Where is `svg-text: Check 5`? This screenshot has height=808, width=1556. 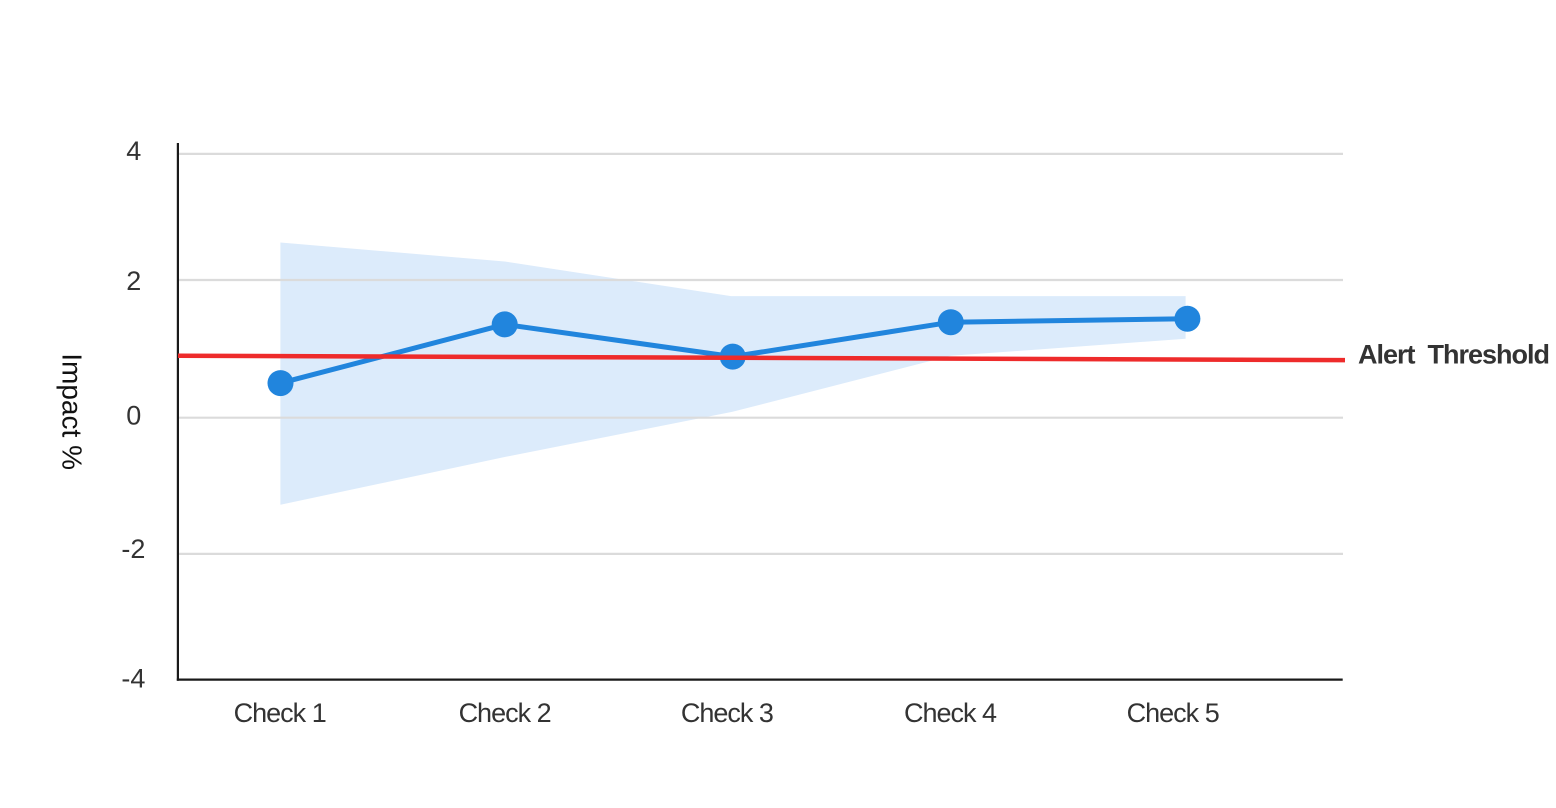 svg-text: Check 5 is located at coordinates (1173, 713).